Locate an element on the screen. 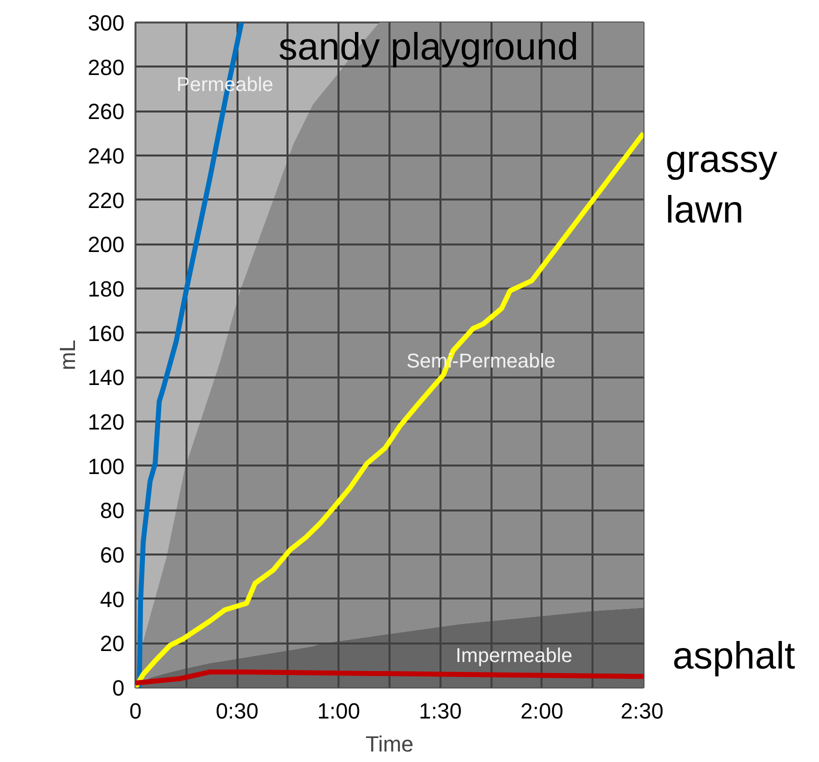 Image resolution: width=819 pixels, height=762 pixels. series-label: grassy lawn is located at coordinates (722, 185).